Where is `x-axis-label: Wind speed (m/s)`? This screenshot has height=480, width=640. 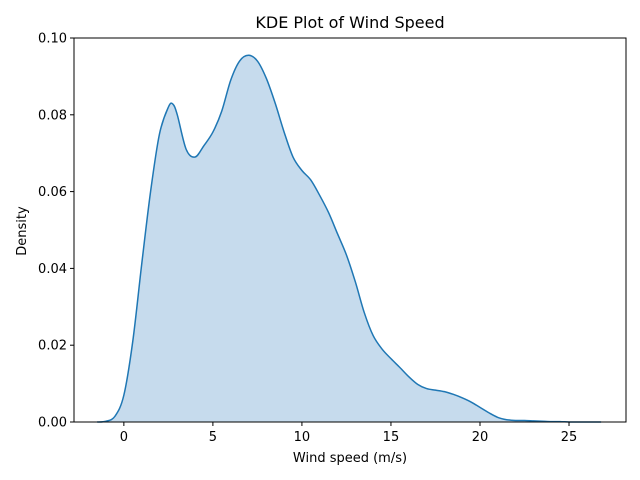
x-axis-label: Wind speed (m/s) is located at coordinates (350, 458).